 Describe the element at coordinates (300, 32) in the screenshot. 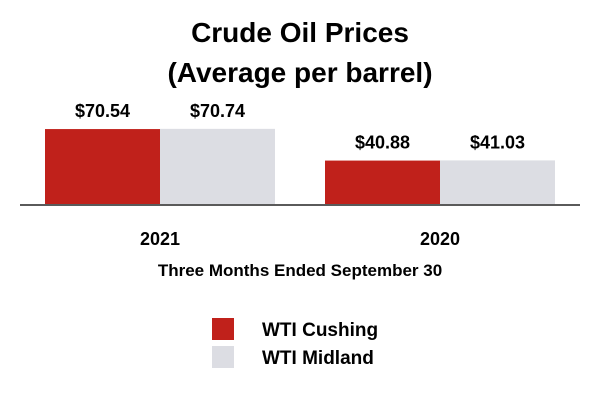

I see `chart-title: Crude Oil Prices` at that location.